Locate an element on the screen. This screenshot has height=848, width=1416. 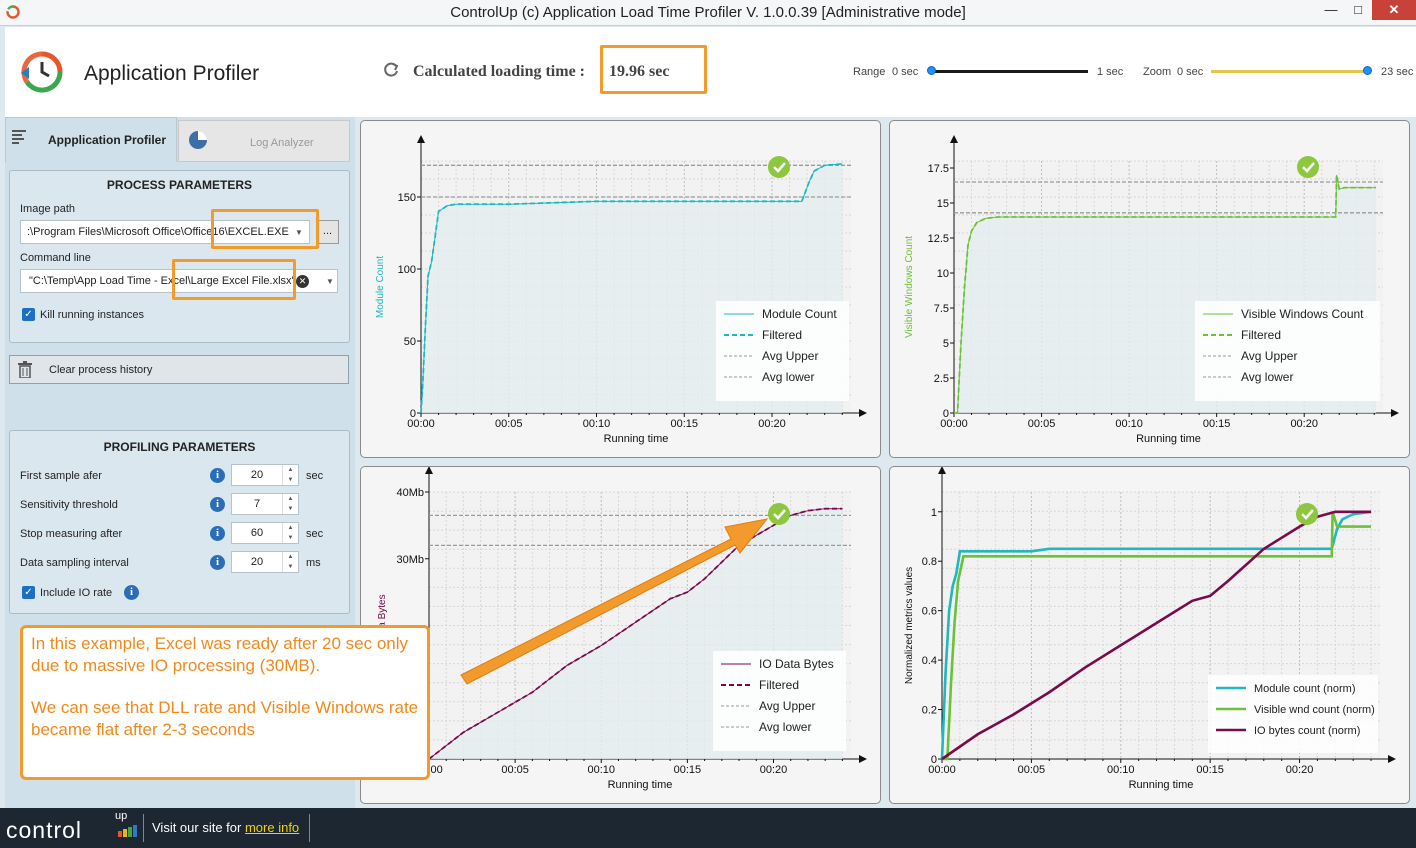
stop-measuring-stepper: 60 ▲ ▼ is located at coordinates (265, 533).